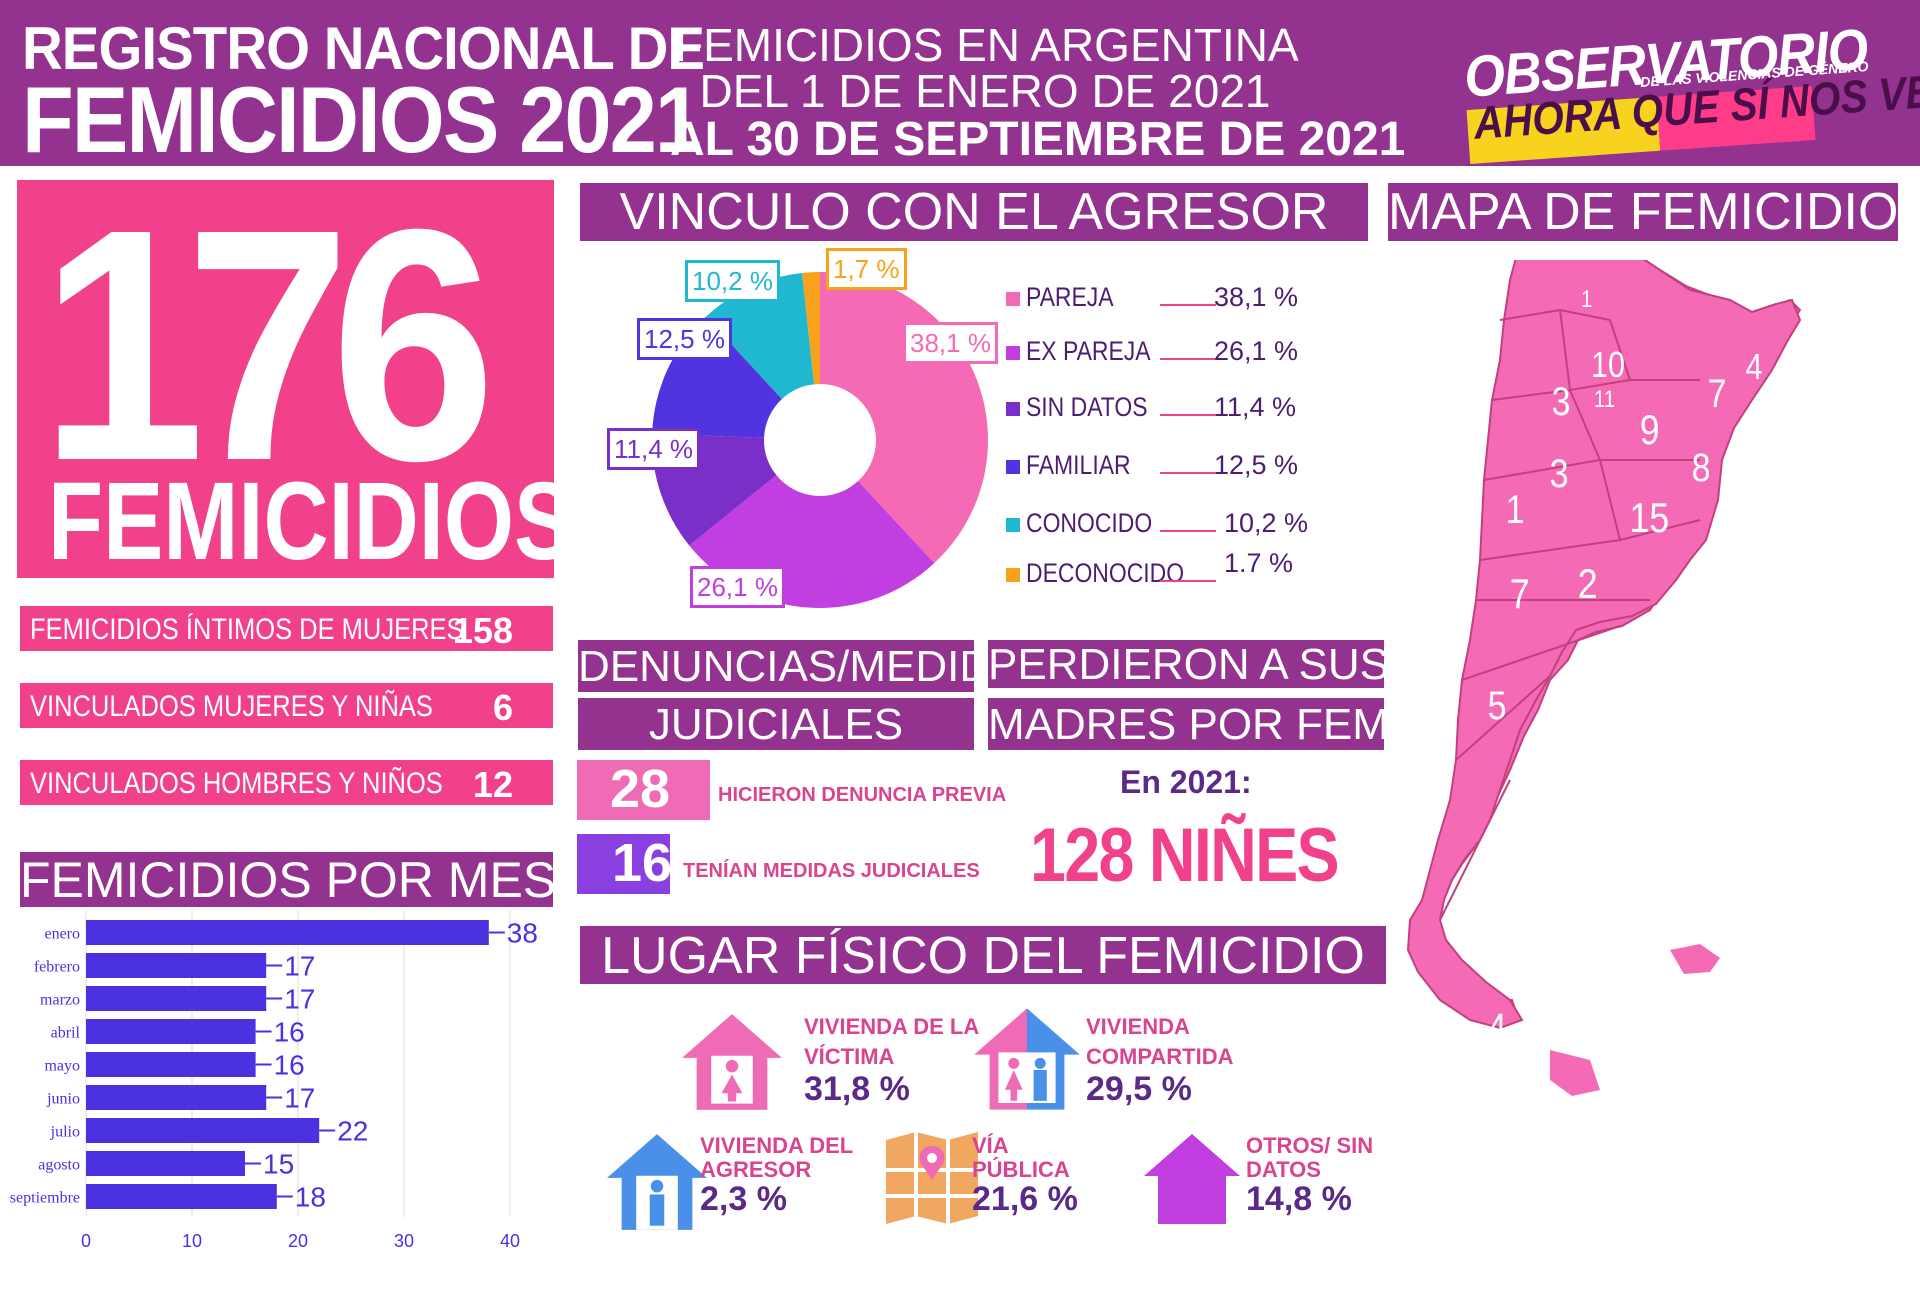 The height and width of the screenshot is (1294, 1920). I want to click on pie-data-label: 11,4 %, so click(654, 449).